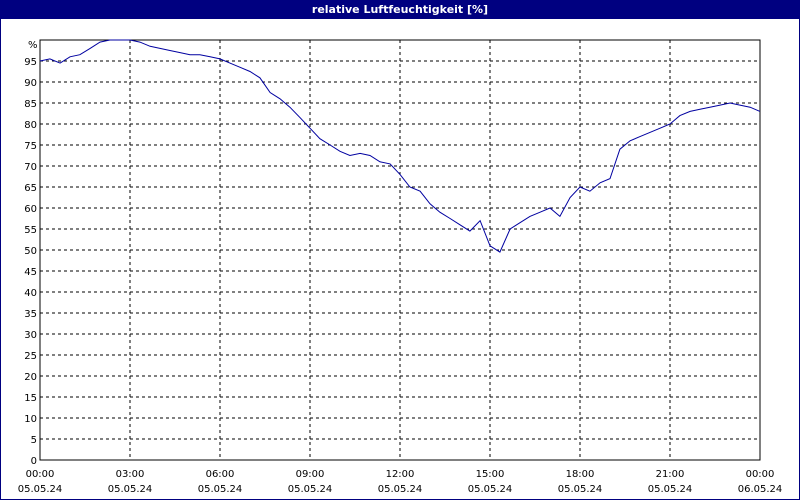  What do you see at coordinates (30, 209) in the screenshot?
I see `y-tick-label: 60` at bounding box center [30, 209].